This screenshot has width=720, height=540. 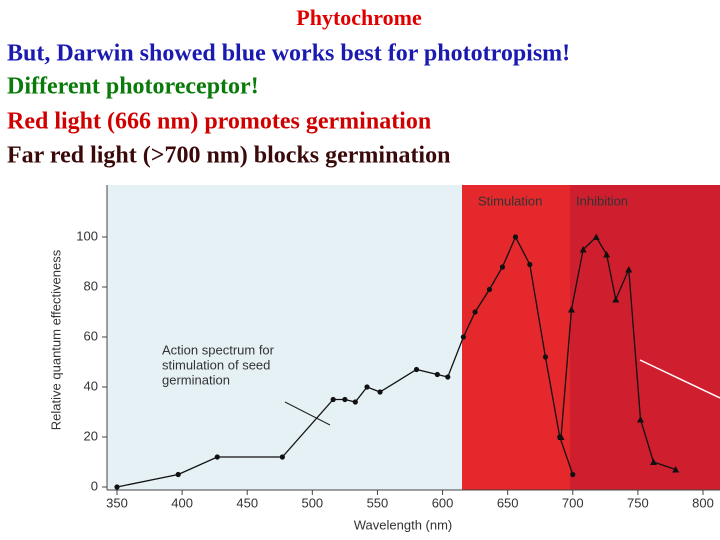 What do you see at coordinates (196, 379) in the screenshot?
I see `annotation: germination` at bounding box center [196, 379].